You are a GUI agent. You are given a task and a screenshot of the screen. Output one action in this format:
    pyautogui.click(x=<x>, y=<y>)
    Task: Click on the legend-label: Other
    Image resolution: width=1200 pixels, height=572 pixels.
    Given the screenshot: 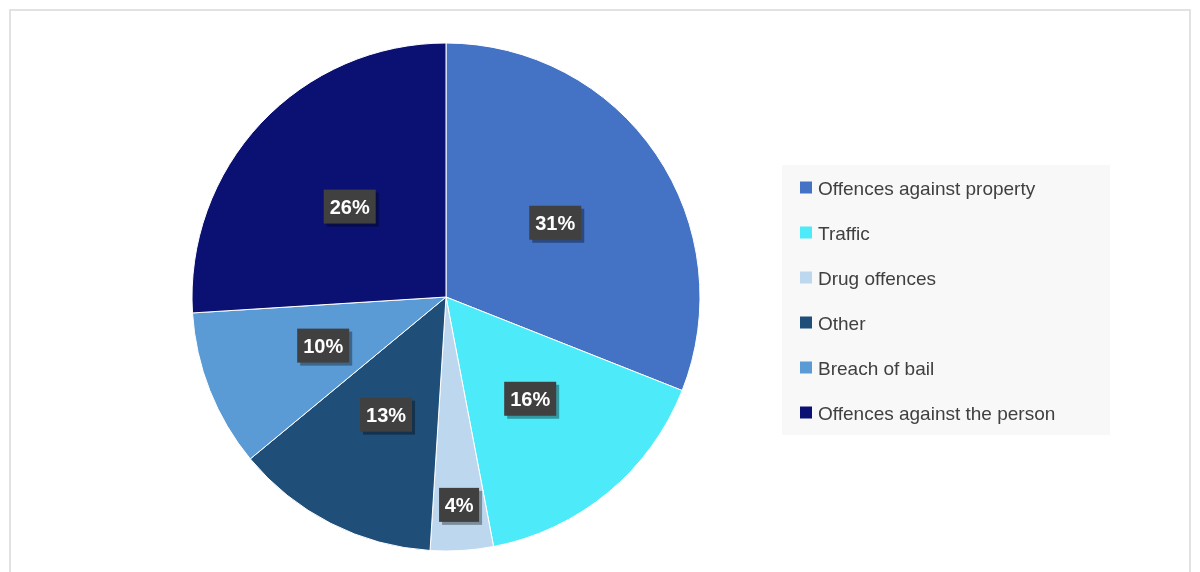 What is the action you would take?
    pyautogui.click(x=842, y=323)
    